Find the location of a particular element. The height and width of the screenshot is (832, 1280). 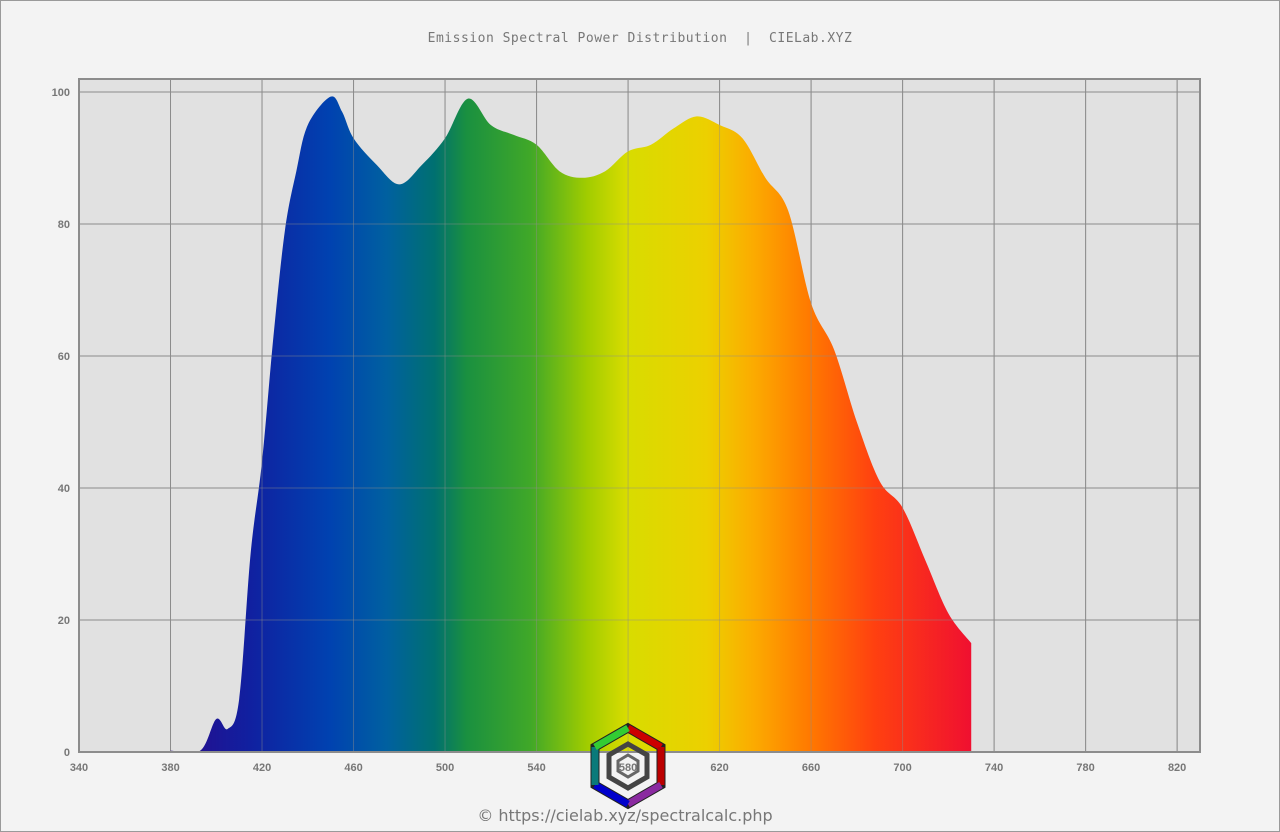

y-tick-label: 20 is located at coordinates (64, 621).